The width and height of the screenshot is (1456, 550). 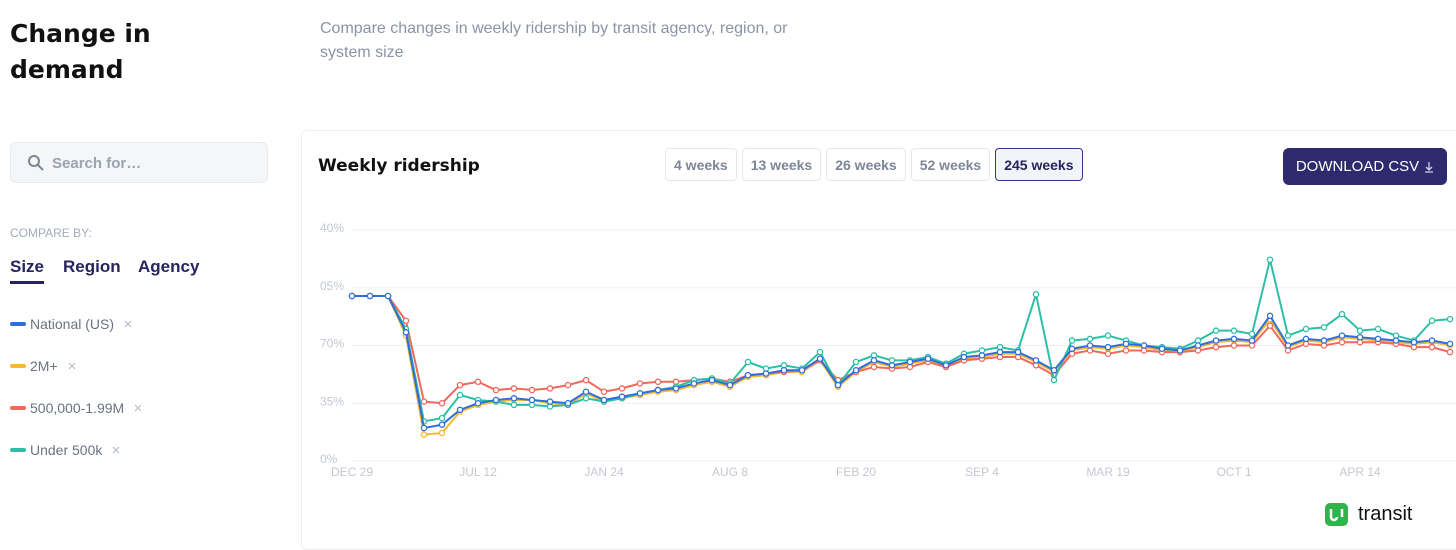 I want to click on x-tick-label: SEP 4, so click(x=982, y=472).